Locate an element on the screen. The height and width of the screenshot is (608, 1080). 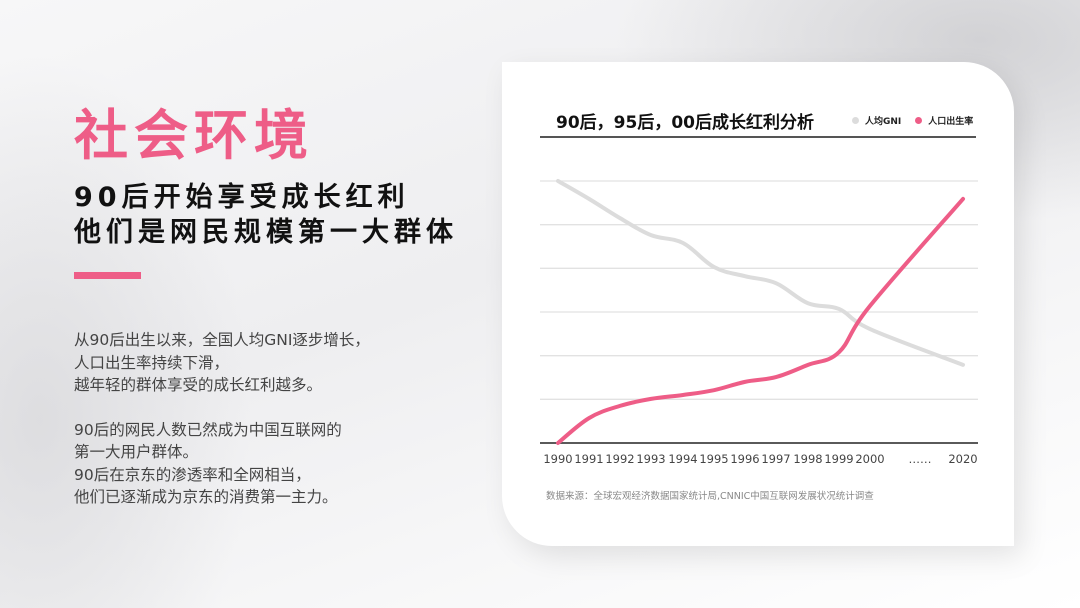
gni-line is located at coordinates (760, 273).